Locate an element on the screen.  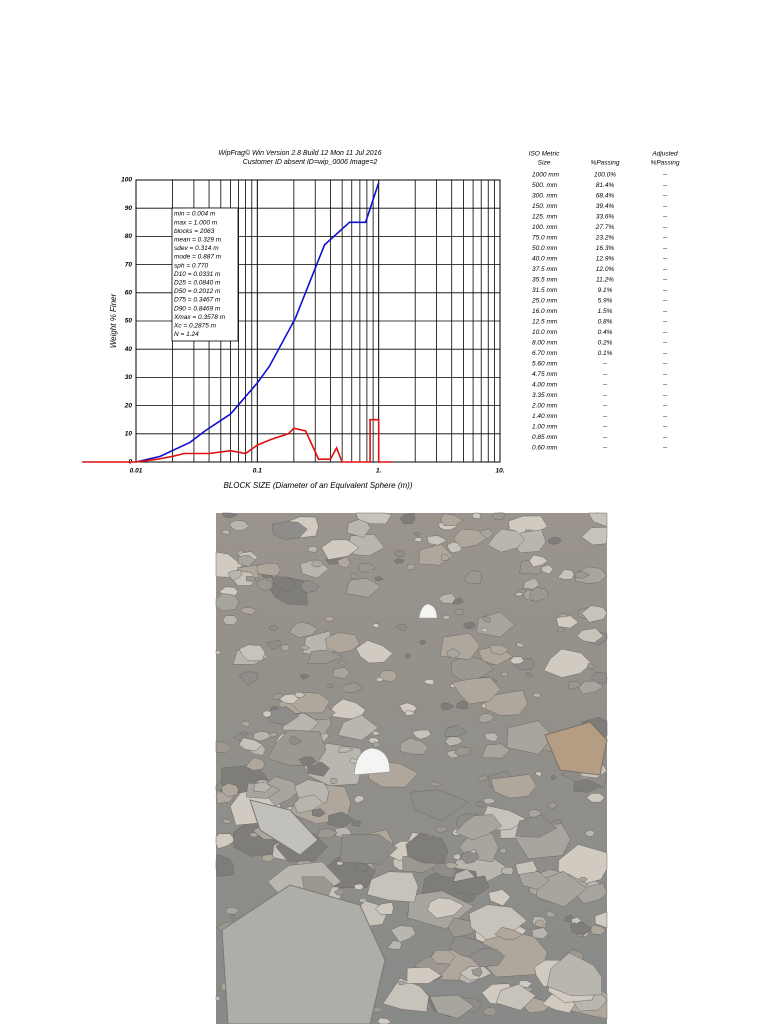
table-cell: 9.1% is located at coordinates (605, 290).